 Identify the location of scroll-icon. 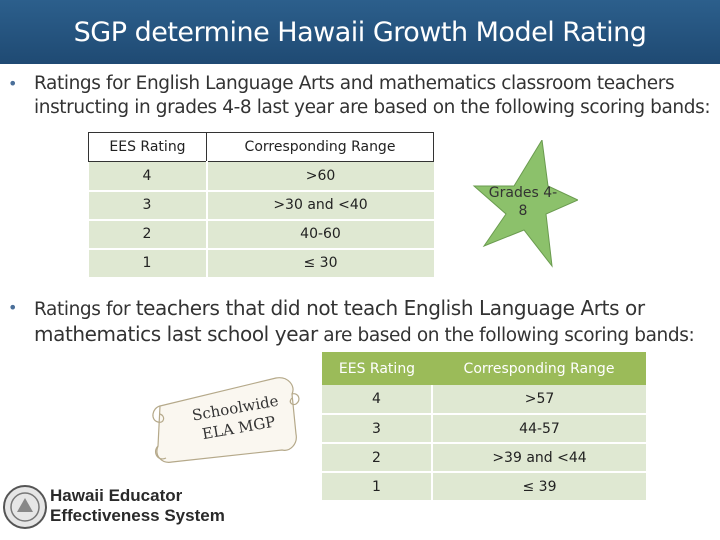
(226, 420).